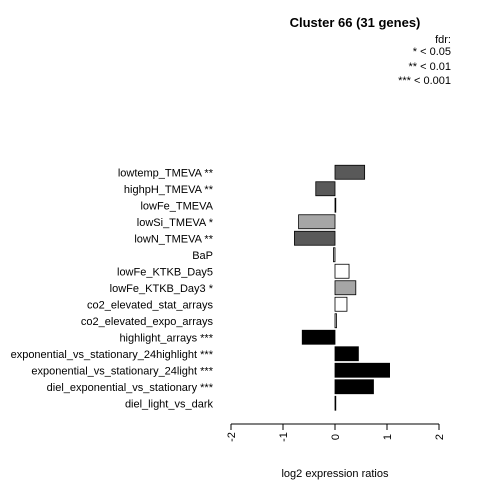 This screenshot has height=495, width=480. I want to click on chart-title: Cluster 66 (31 genes), so click(355, 22).